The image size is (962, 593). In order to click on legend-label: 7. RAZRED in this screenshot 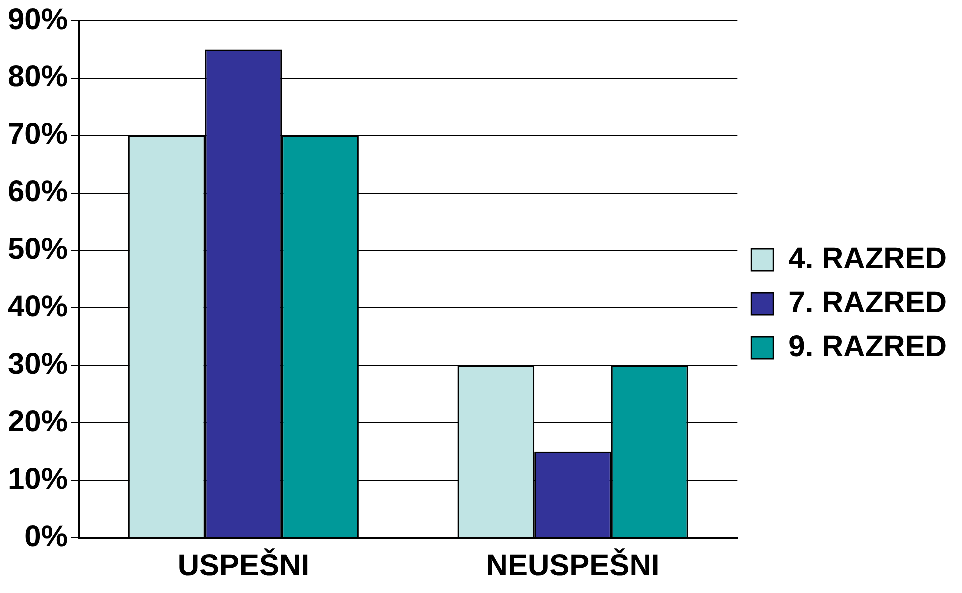, I will do `click(868, 303)`.